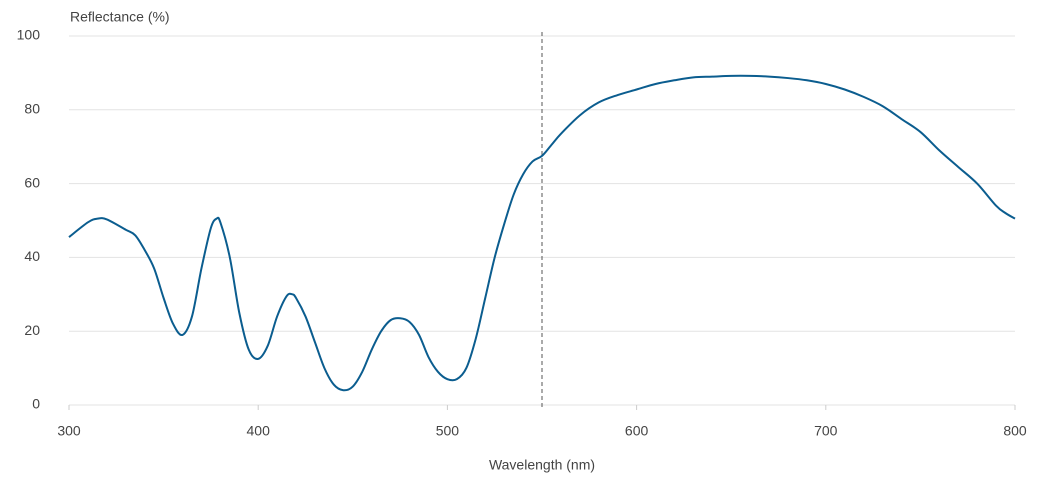 Image resolution: width=1048 pixels, height=481 pixels. I want to click on y-tick-label: 80, so click(32, 109).